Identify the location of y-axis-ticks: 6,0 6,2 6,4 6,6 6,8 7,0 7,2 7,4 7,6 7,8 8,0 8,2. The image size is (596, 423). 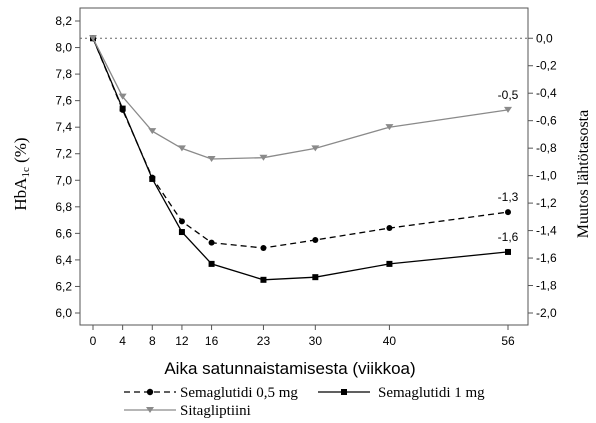
(67, 167).